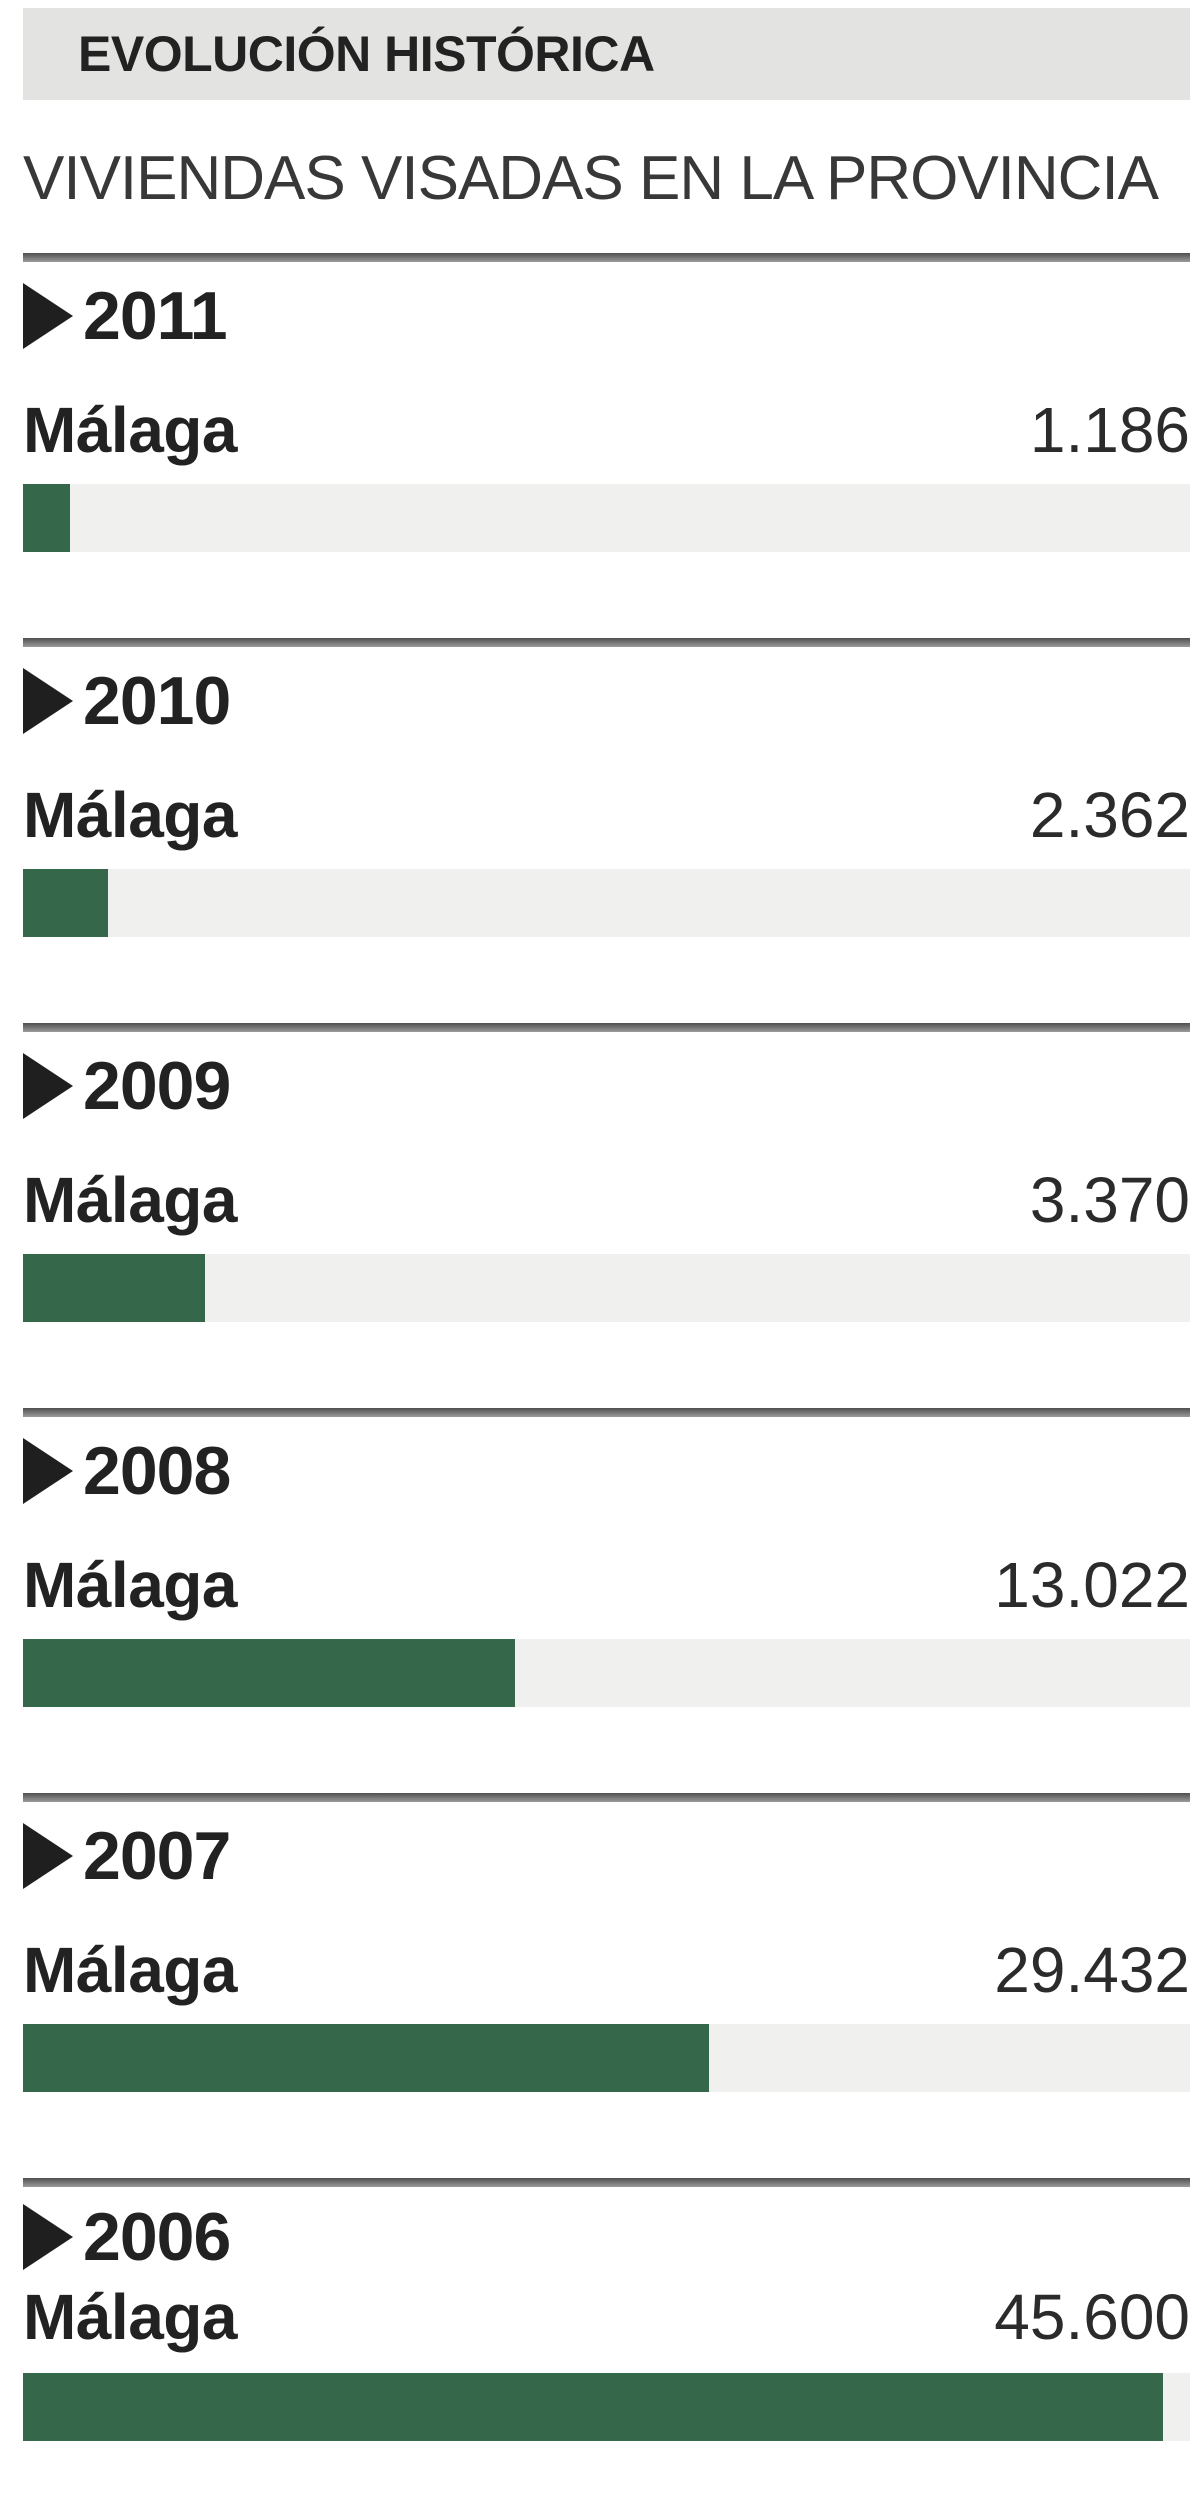 This screenshot has height=2502, width=1200. I want to click on bar-label-row: Málaga 29.432, so click(606, 1970).